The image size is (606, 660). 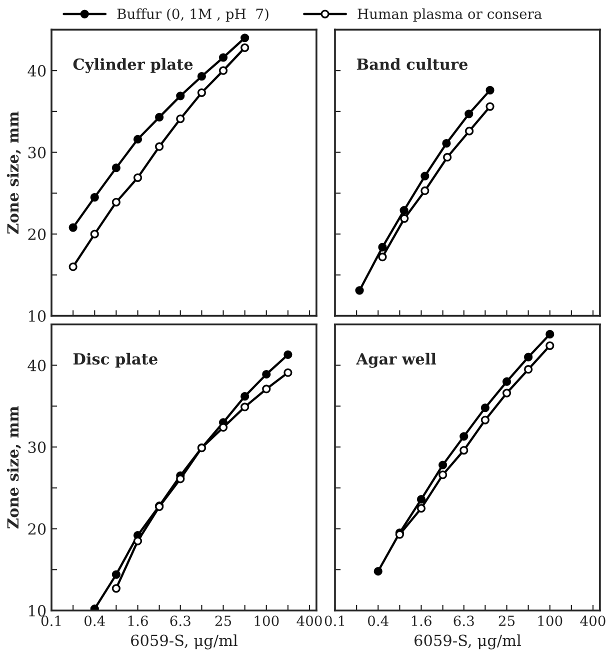 What do you see at coordinates (192, 15) in the screenshot?
I see `legend-label: Buffur (0, 1M , pH 7)` at bounding box center [192, 15].